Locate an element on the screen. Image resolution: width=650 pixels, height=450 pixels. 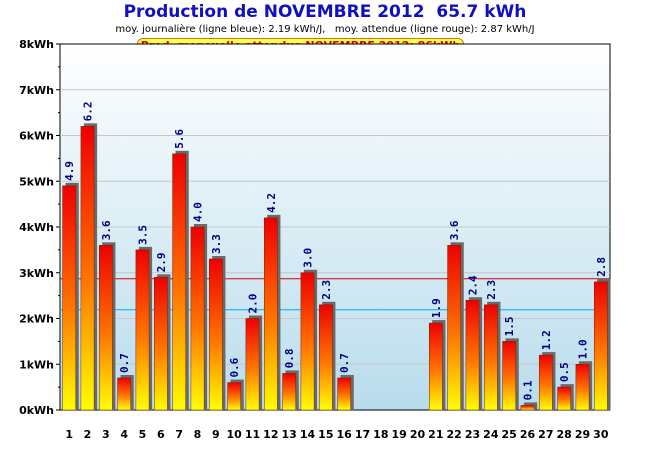
x-tick-label: 23 is located at coordinates (472, 434).